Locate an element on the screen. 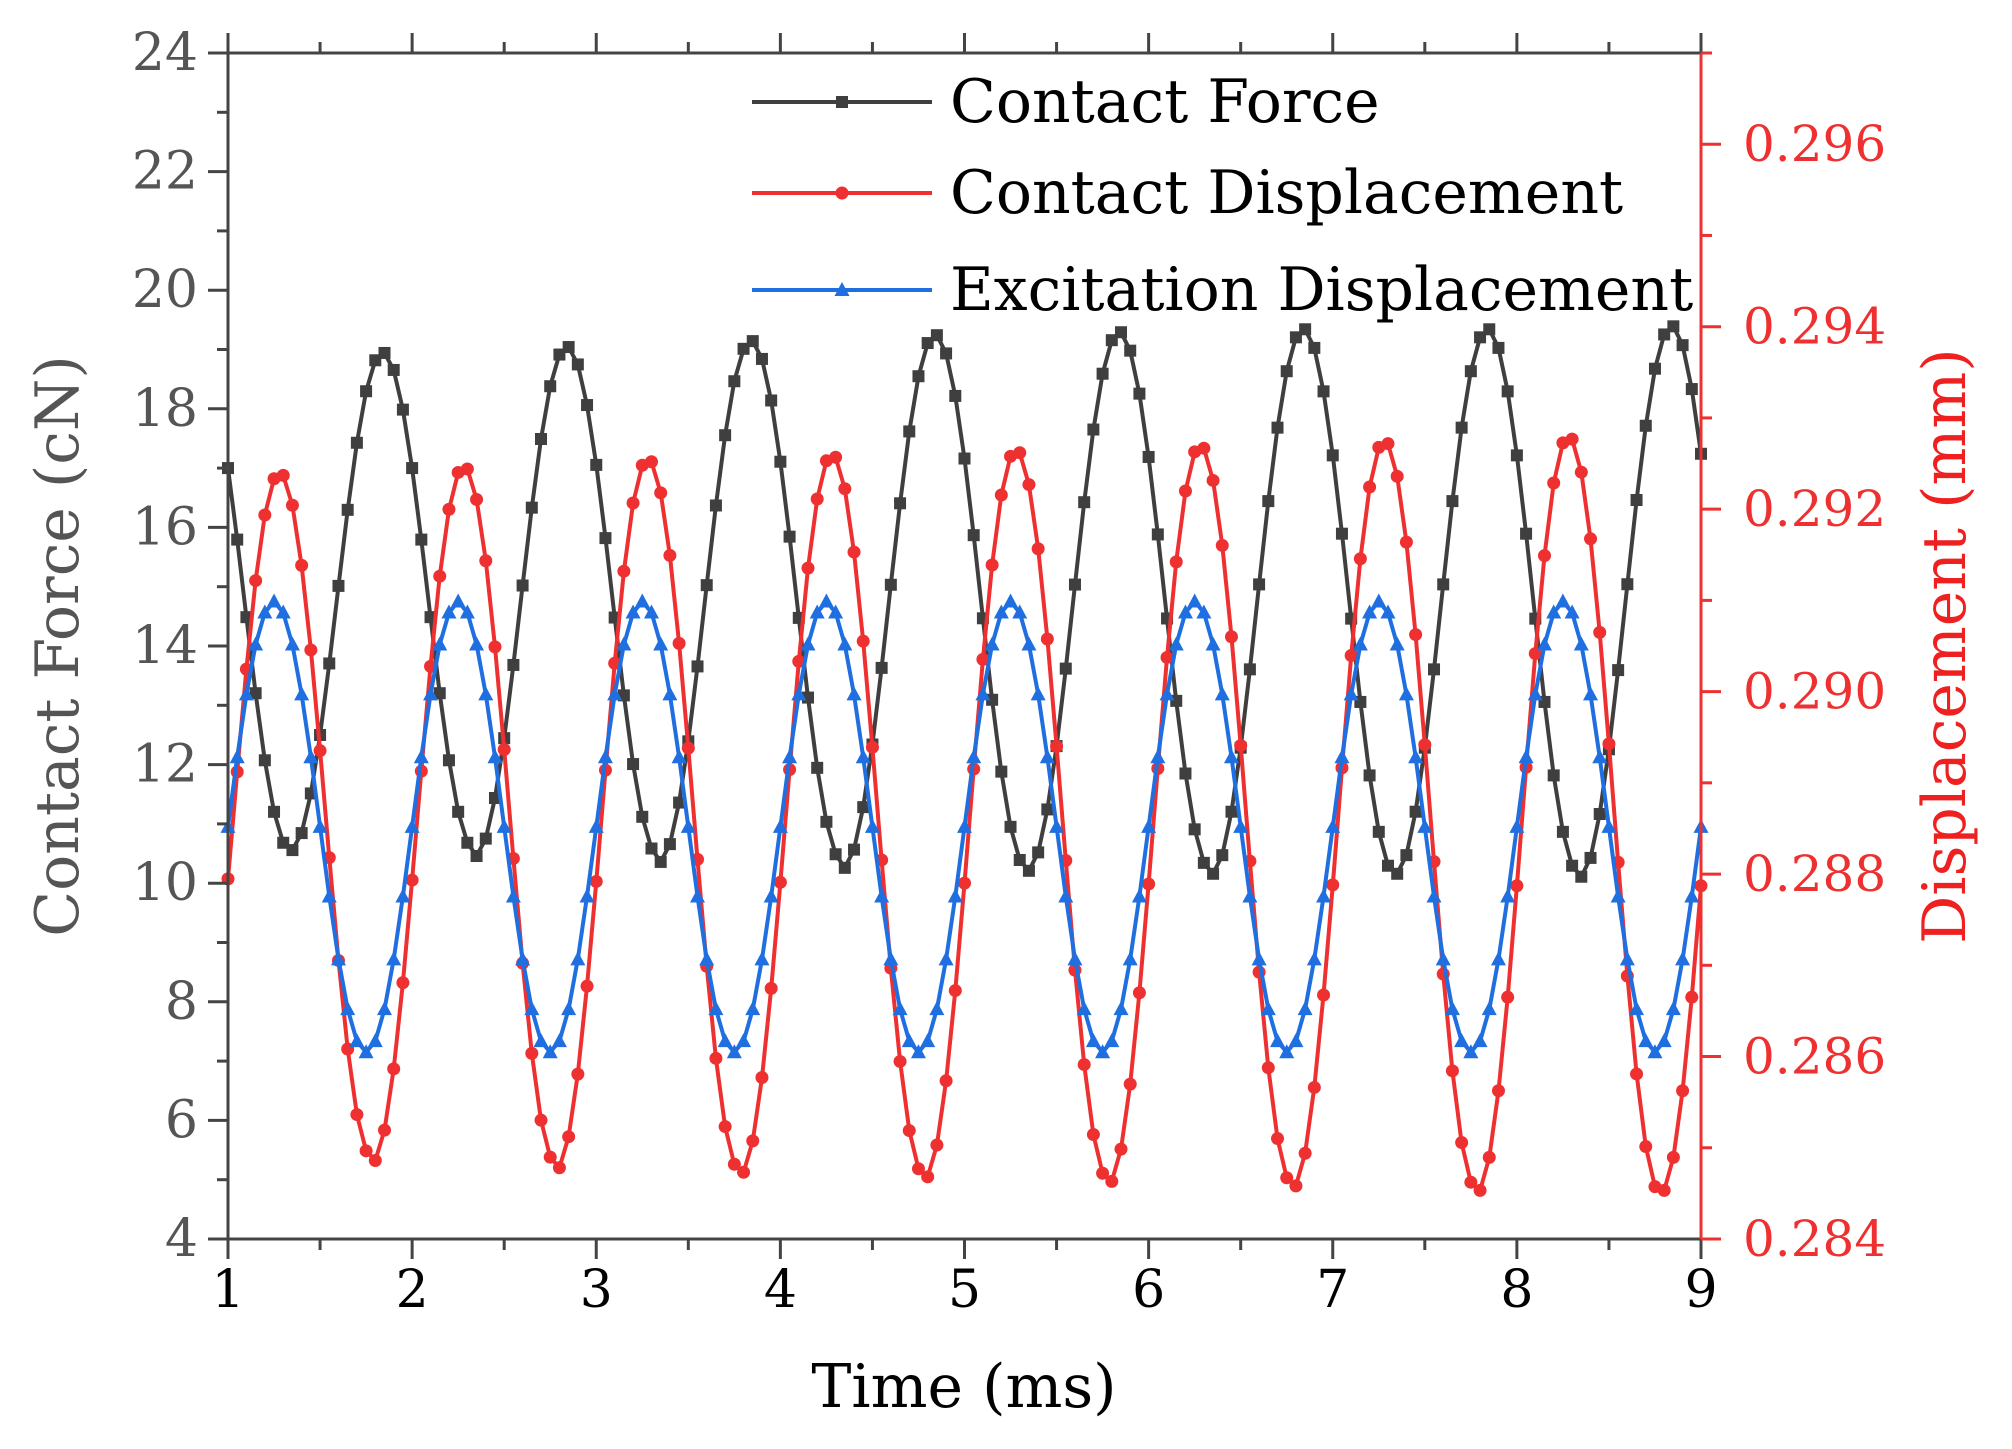  y-tick-label: 24 is located at coordinates (165, 53).